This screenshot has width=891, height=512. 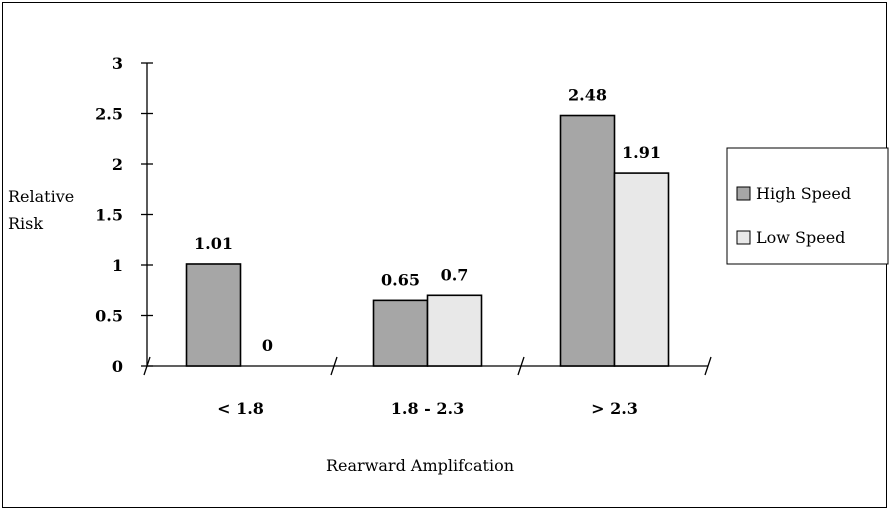 What do you see at coordinates (117, 366) in the screenshot?
I see `y-tick-label: 0` at bounding box center [117, 366].